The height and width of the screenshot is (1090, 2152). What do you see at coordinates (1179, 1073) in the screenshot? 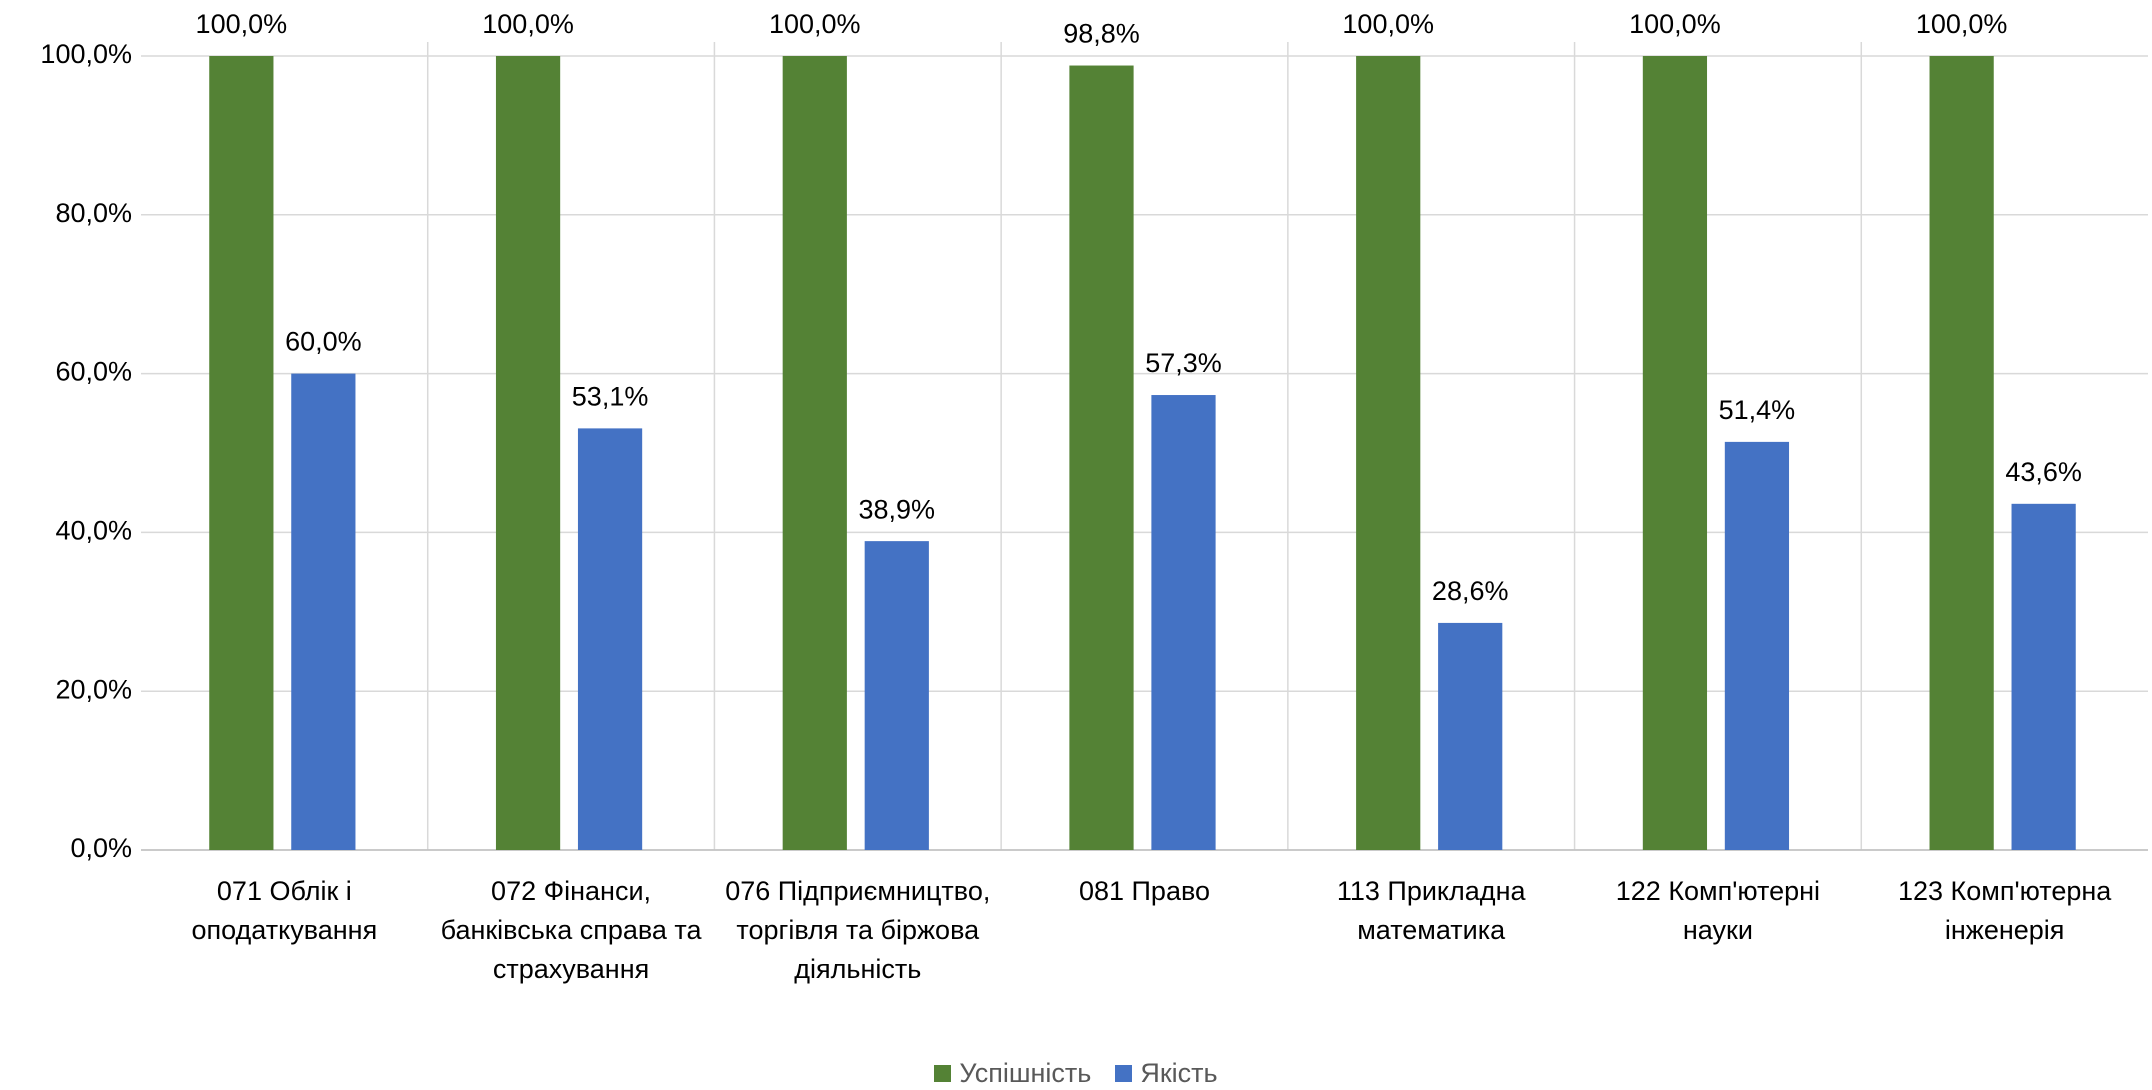
I see `legend-label: Якість` at bounding box center [1179, 1073].